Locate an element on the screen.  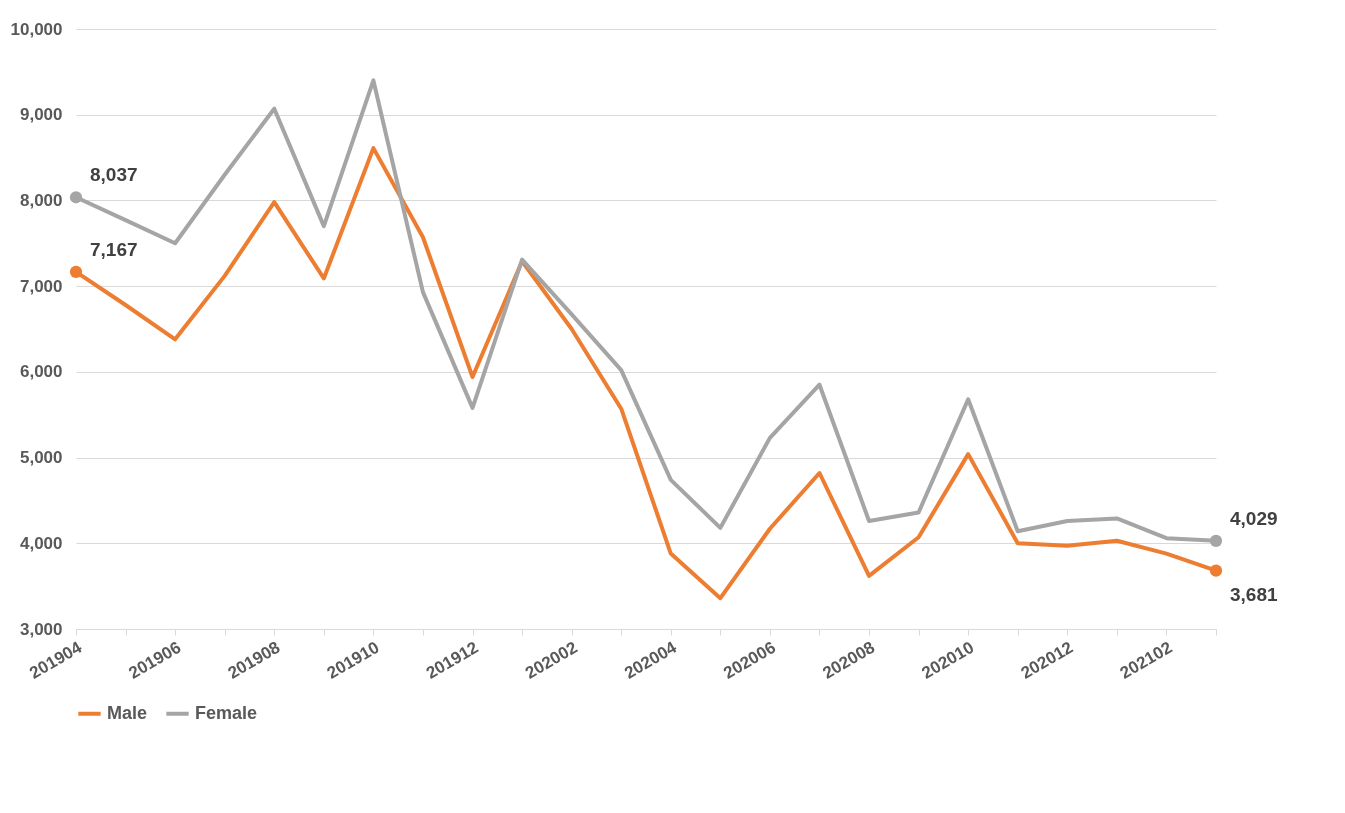
y-tick-label: 7,000 is located at coordinates (41, 286).